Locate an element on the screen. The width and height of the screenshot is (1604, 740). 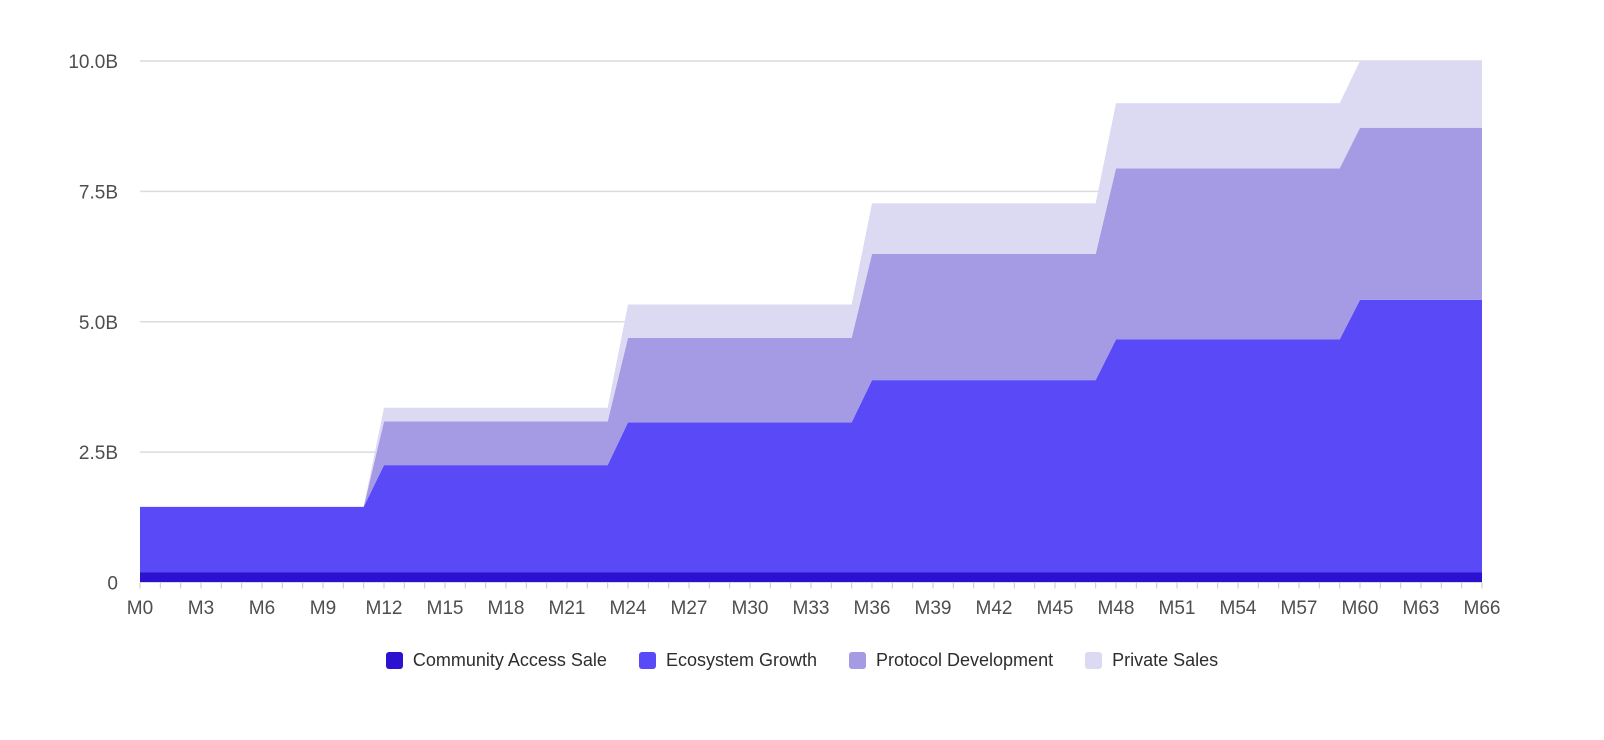
legend-label: Private Sales is located at coordinates (1165, 660).